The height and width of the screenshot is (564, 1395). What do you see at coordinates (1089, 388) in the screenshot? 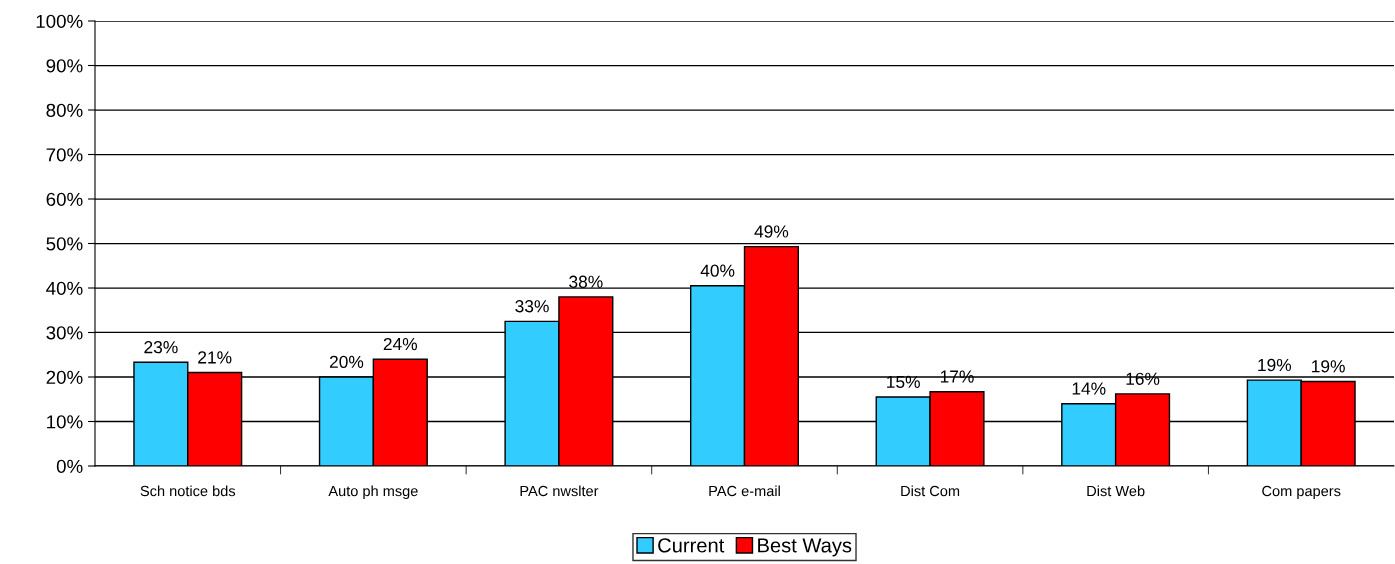
I see `data-label: 14%` at bounding box center [1089, 388].